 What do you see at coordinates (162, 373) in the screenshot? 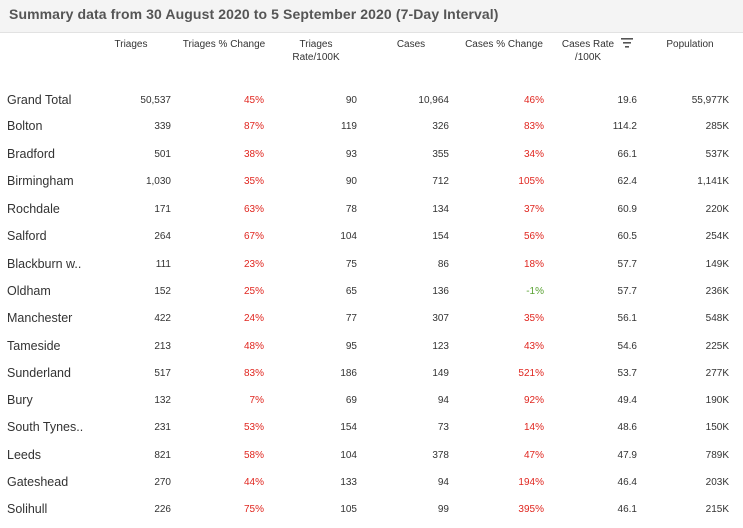
I see `cell-triages: 517` at bounding box center [162, 373].